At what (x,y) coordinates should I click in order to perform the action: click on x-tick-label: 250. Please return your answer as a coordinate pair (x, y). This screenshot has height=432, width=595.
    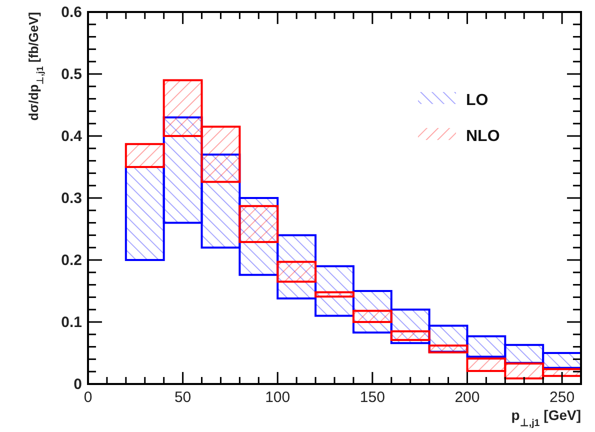
    Looking at the image, I should click on (562, 397).